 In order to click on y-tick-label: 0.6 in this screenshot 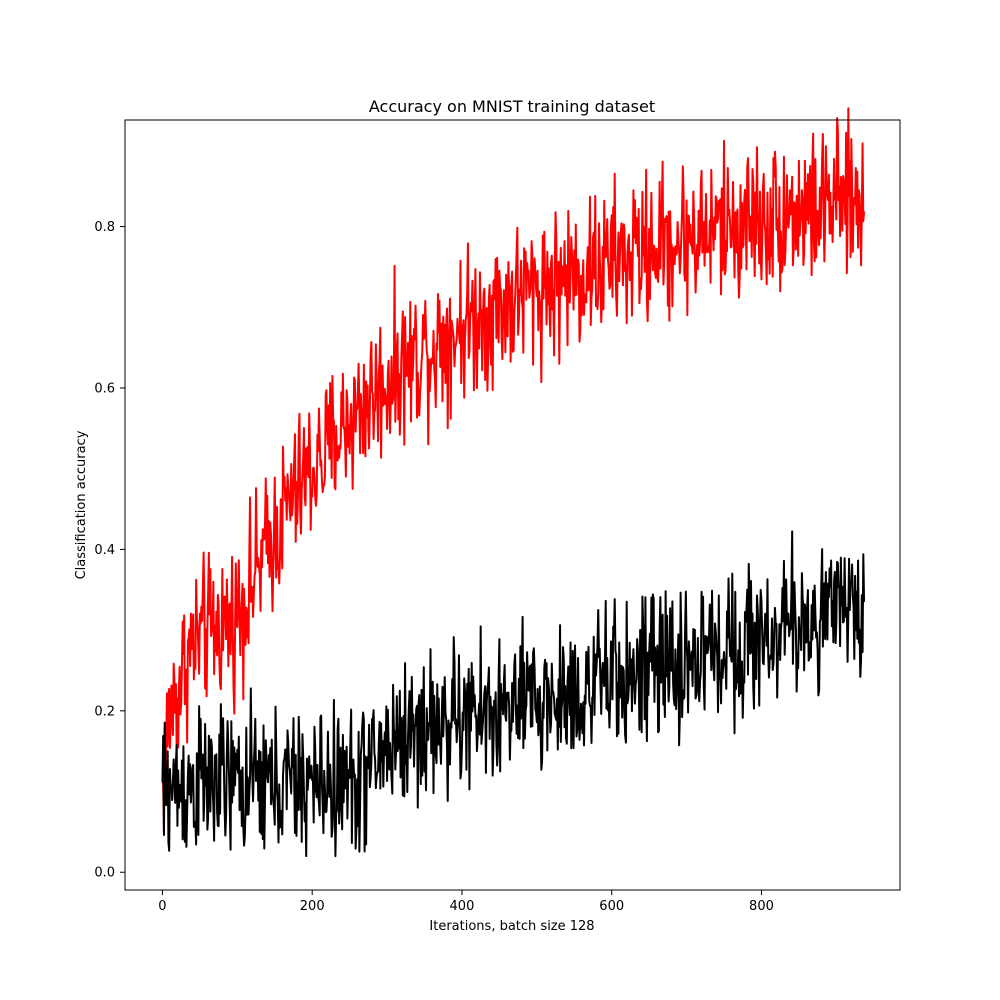, I will do `click(104, 388)`.